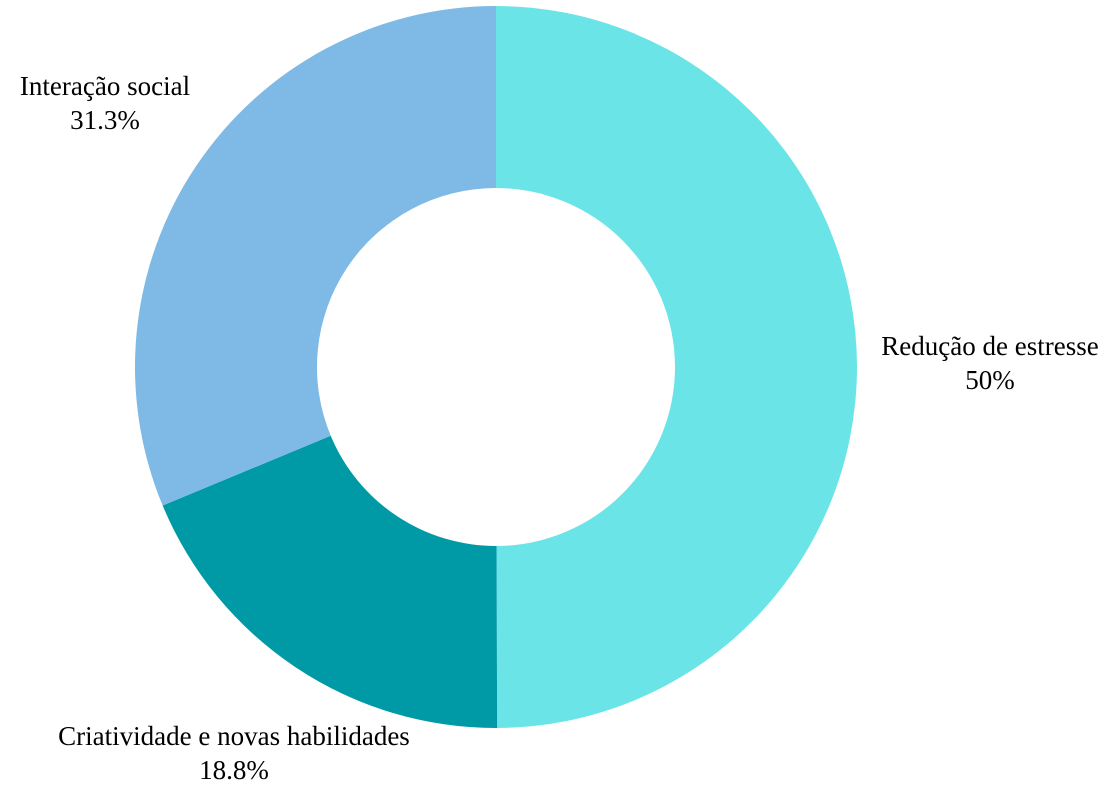 The image size is (1120, 786). I want to click on slice-label-interacao-social: Interação social, so click(105, 86).